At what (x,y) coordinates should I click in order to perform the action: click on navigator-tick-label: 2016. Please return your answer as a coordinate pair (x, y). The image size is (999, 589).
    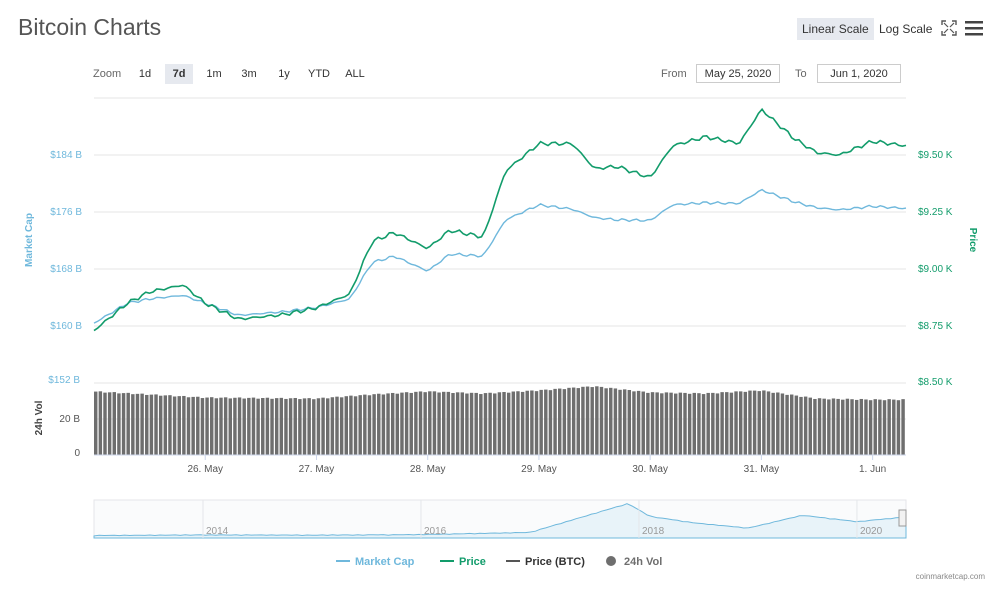
    Looking at the image, I should click on (435, 531).